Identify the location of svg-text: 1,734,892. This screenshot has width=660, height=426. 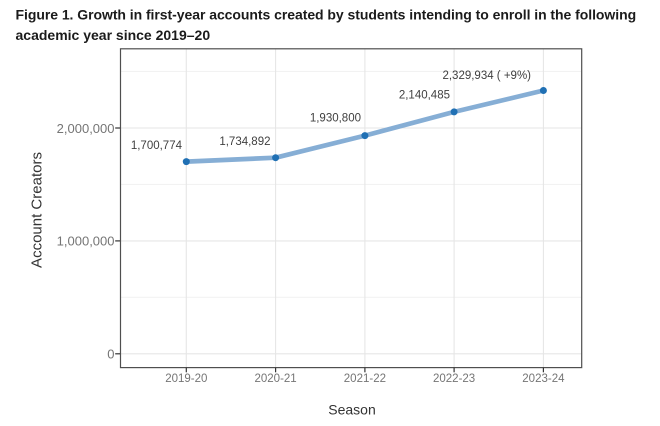
(244, 142).